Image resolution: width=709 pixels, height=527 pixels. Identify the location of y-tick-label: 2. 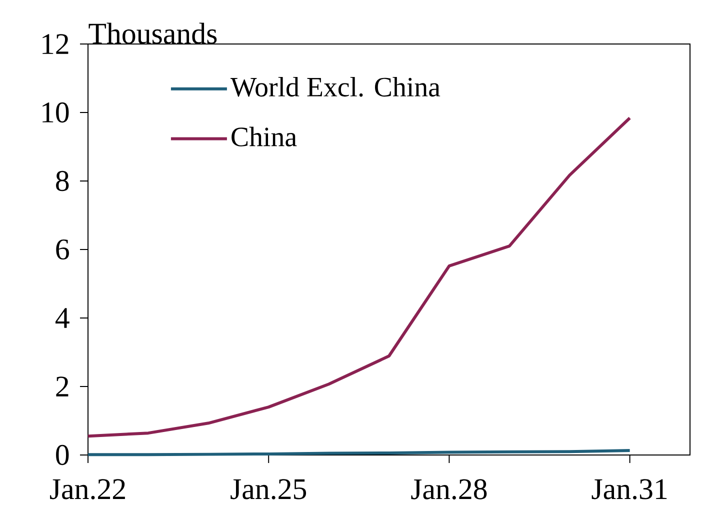
(62, 386).